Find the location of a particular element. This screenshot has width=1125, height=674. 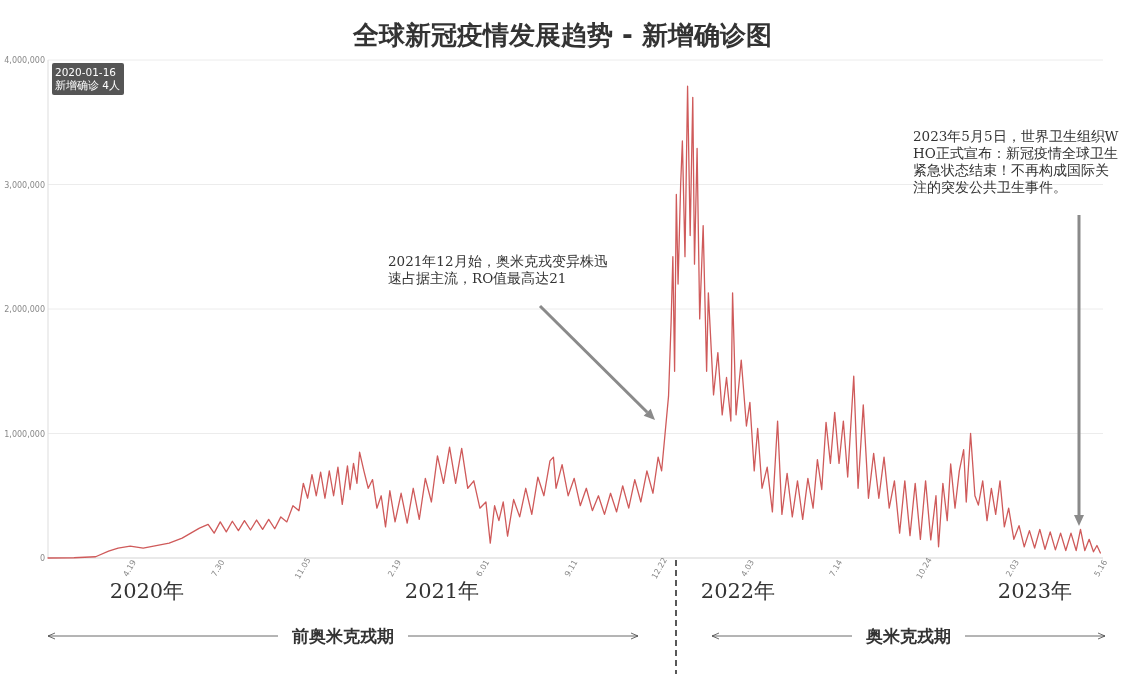

text: 2023年 is located at coordinates (1035, 591).